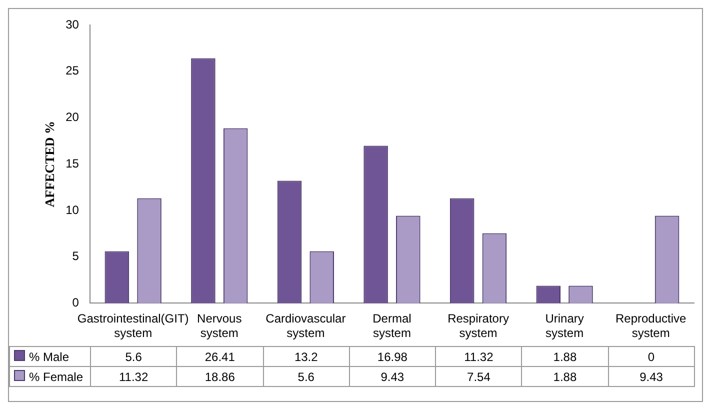 This screenshot has height=412, width=713. What do you see at coordinates (133, 326) in the screenshot?
I see `x-tick-label: Gastrointestinal(GIT) system` at bounding box center [133, 326].